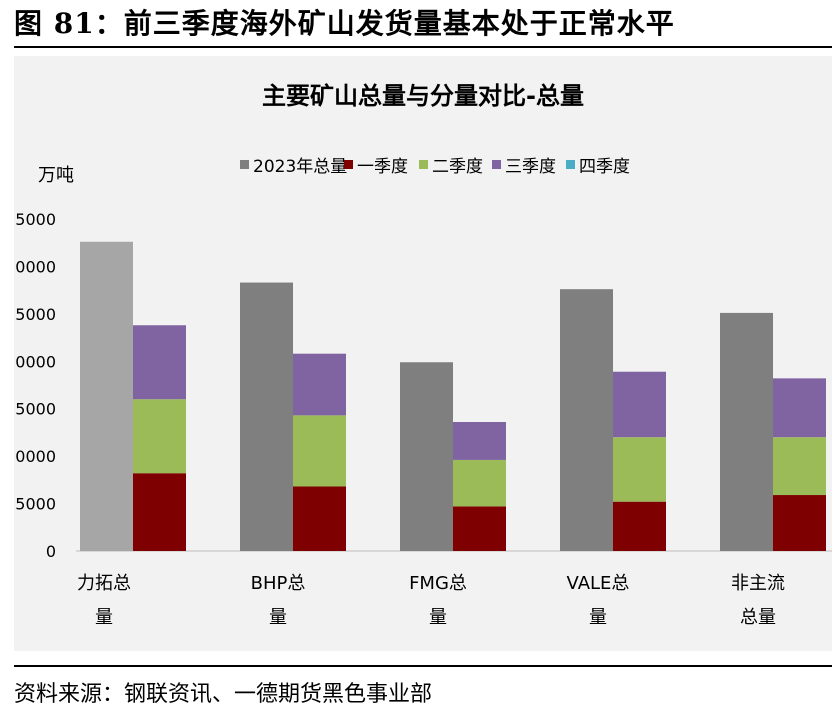 The height and width of the screenshot is (717, 839). Describe the element at coordinates (35, 219) in the screenshot. I see `y-tick-label: 35000` at that location.